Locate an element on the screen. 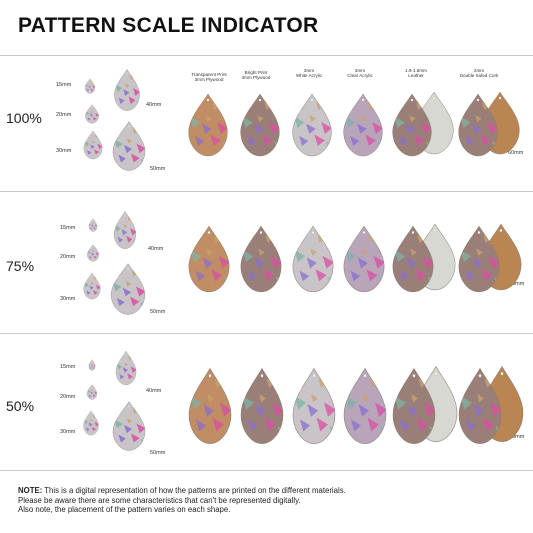 The height and width of the screenshot is (533, 533). material-label: Bright Print 3mm Plywood is located at coordinates (256, 75).